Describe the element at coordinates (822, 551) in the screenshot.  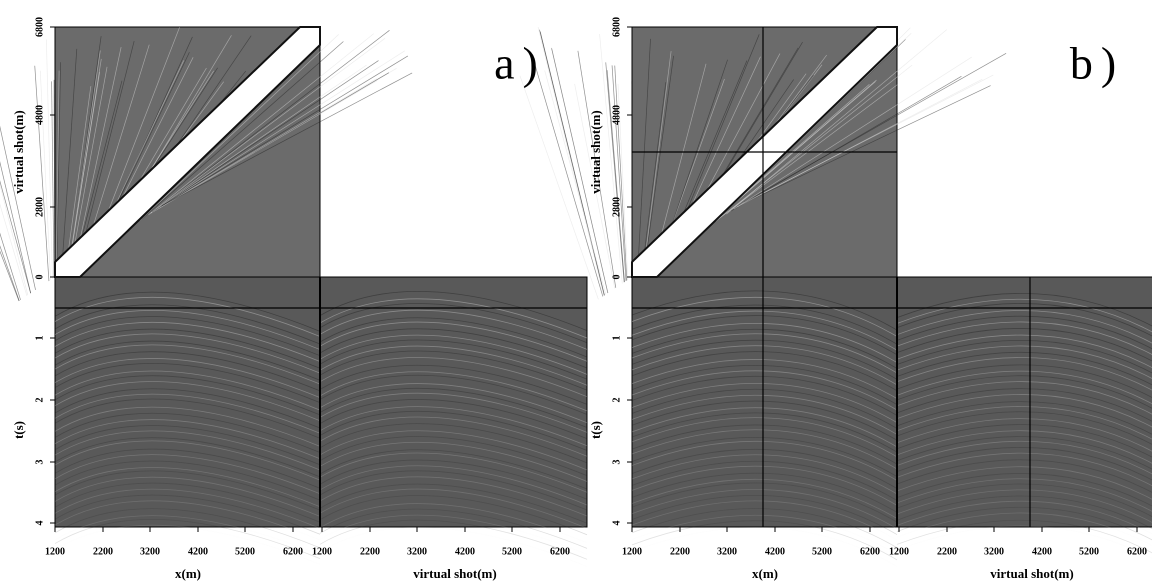
I see `x-tick-label: 5200` at that location.